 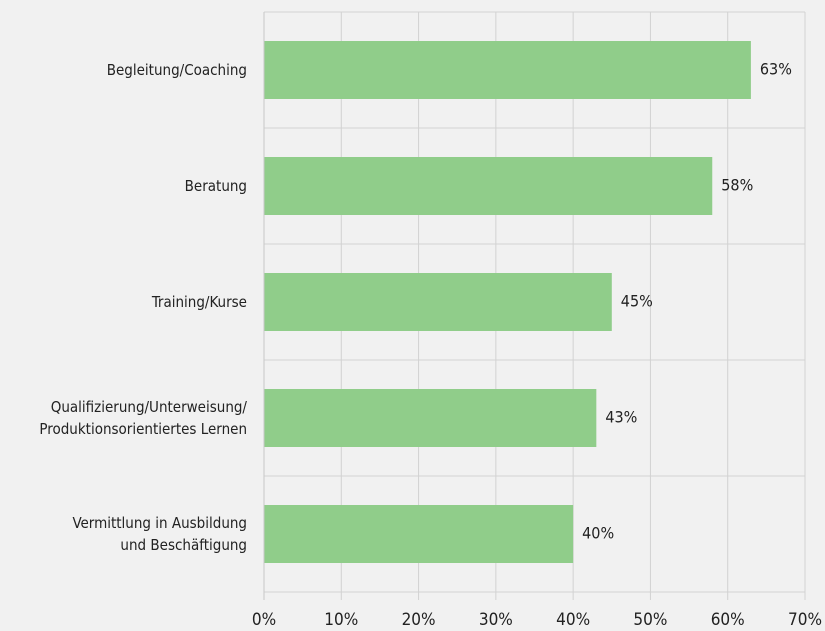 What do you see at coordinates (598, 533) in the screenshot?
I see `value-label: 40%` at bounding box center [598, 533].